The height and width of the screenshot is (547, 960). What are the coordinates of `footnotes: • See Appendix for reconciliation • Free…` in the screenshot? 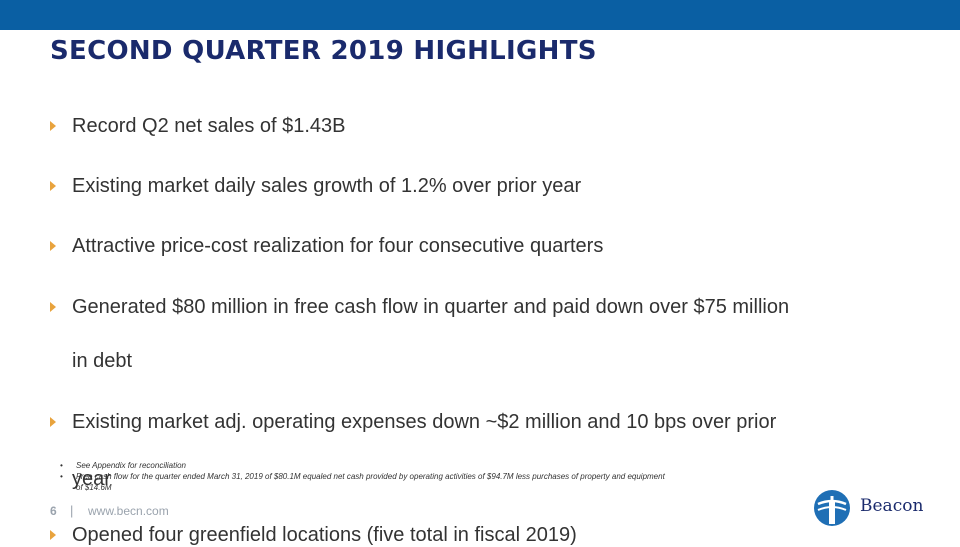 It's located at (420, 476).